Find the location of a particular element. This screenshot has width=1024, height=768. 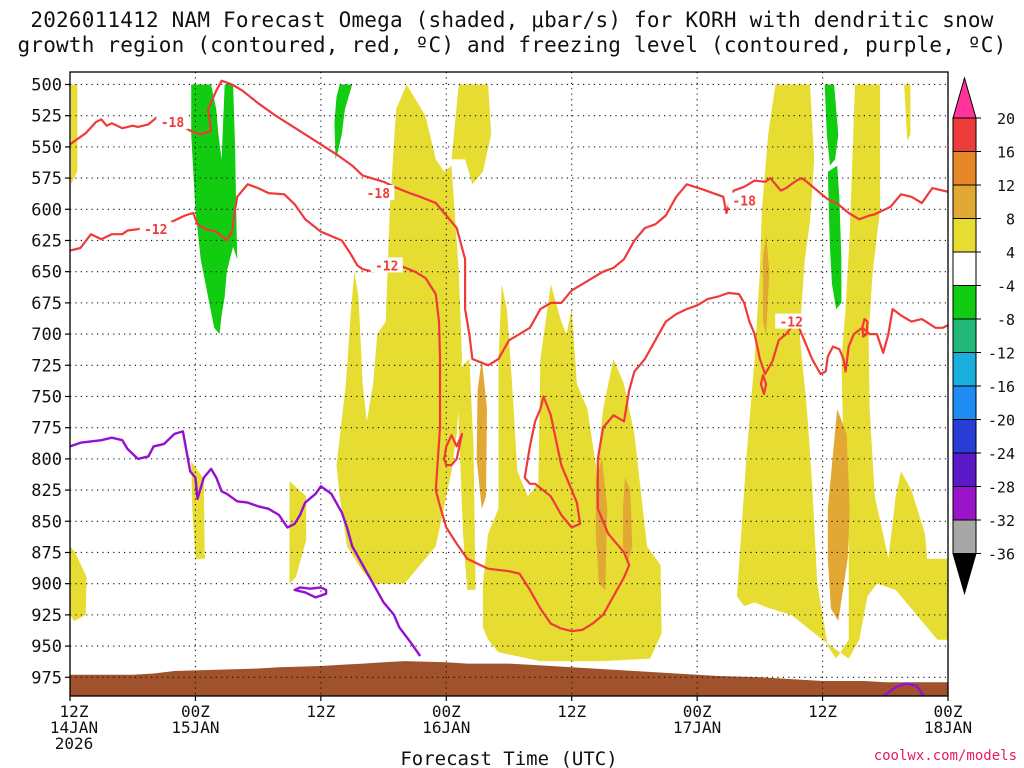

colorbar-label: -8 is located at coordinates (1006, 320).